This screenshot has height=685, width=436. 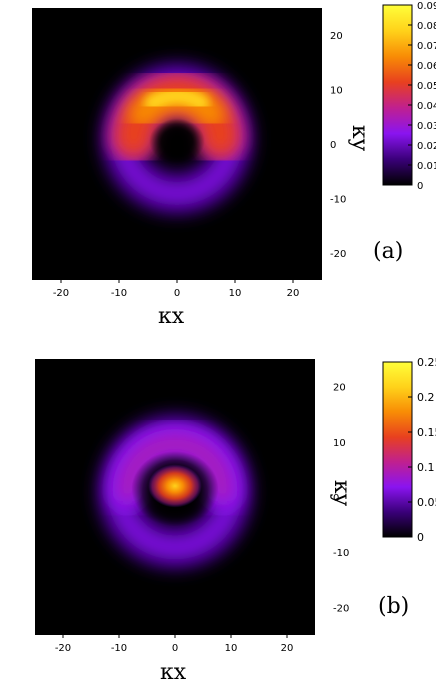 What do you see at coordinates (177, 141) in the screenshot?
I see `heatmap-central-minimum` at bounding box center [177, 141].